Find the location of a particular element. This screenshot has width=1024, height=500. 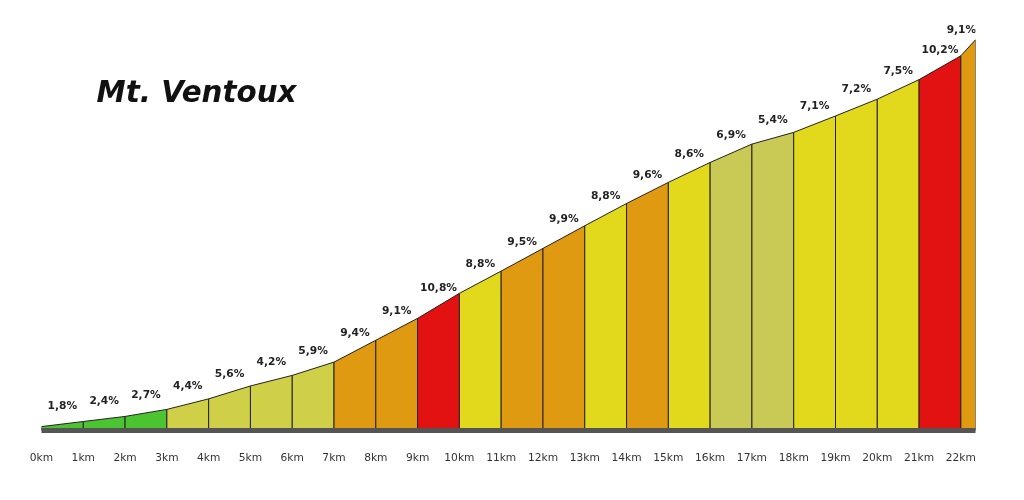

x-tick-label: 19km is located at coordinates (835, 457).